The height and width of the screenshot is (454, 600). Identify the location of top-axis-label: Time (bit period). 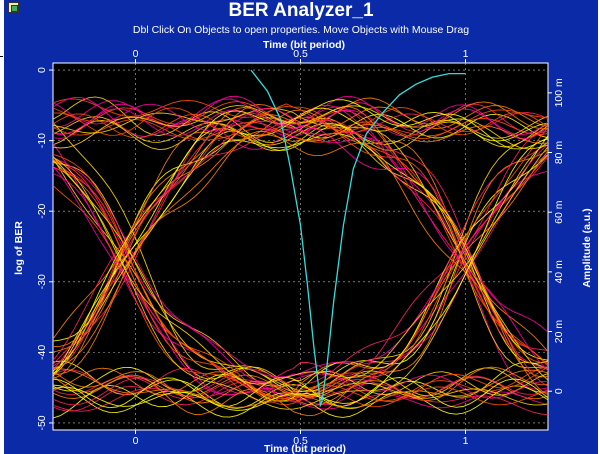
(304, 45).